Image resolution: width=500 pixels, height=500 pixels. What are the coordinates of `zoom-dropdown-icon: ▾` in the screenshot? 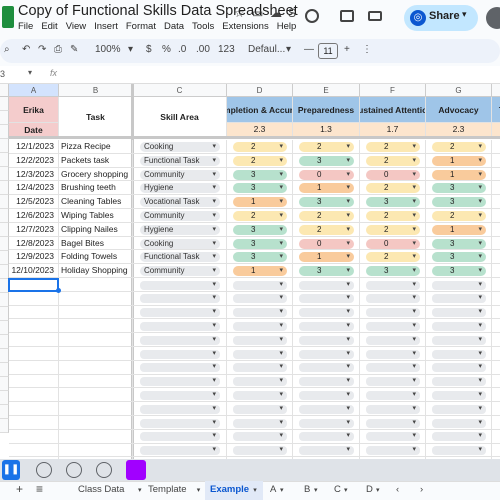 It's located at (131, 49).